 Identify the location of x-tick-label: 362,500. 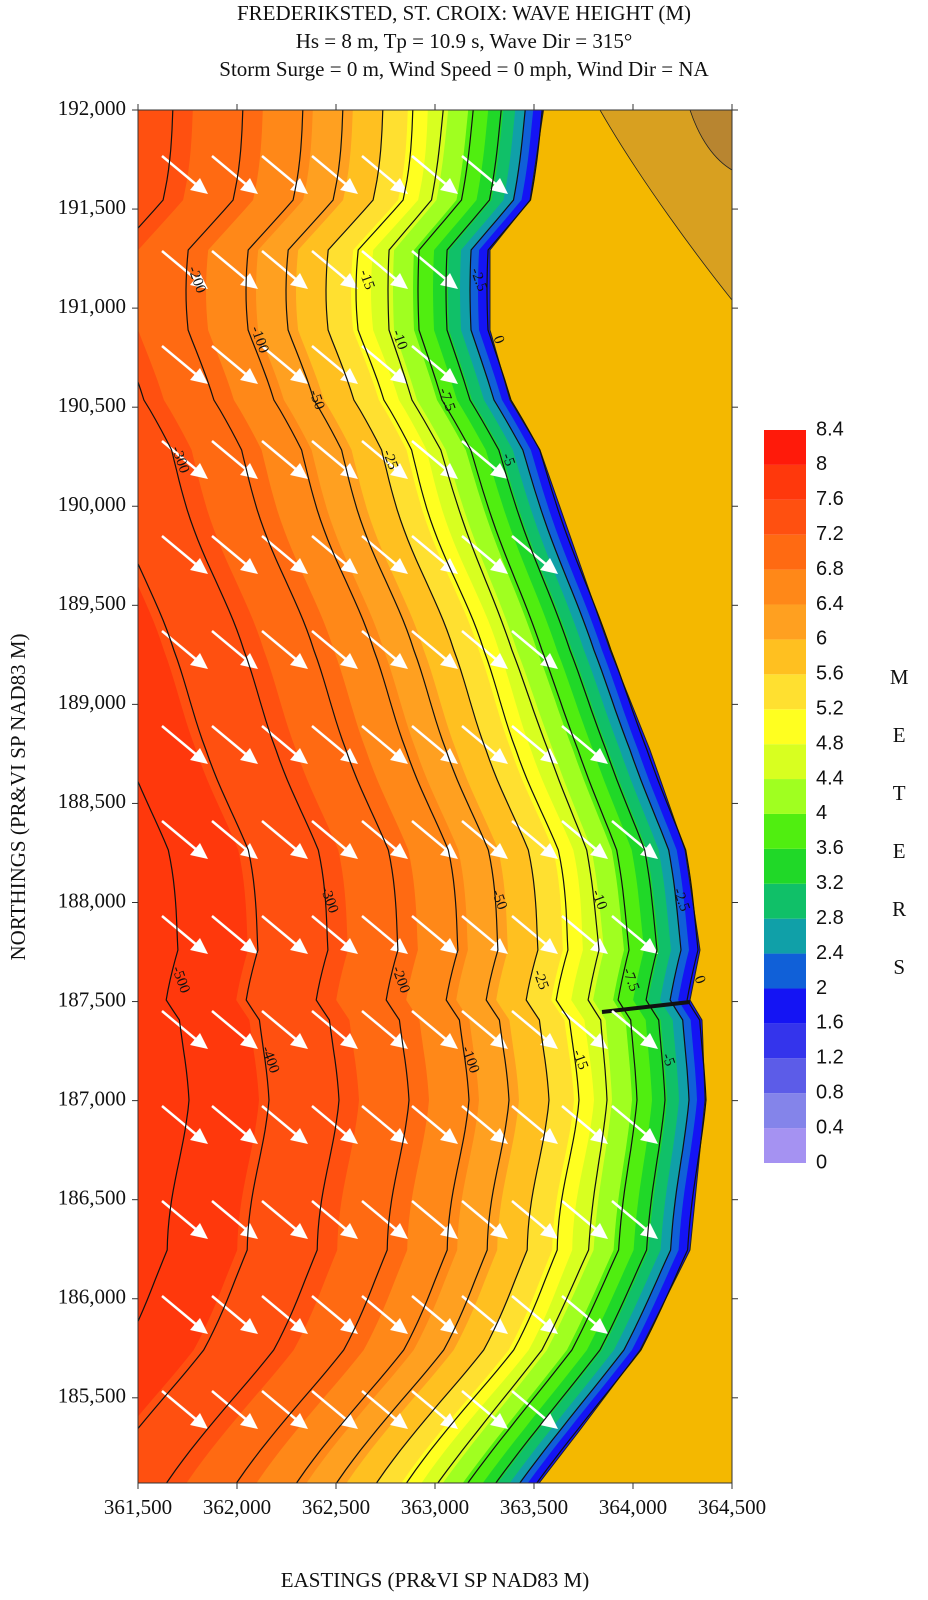
(336, 1507).